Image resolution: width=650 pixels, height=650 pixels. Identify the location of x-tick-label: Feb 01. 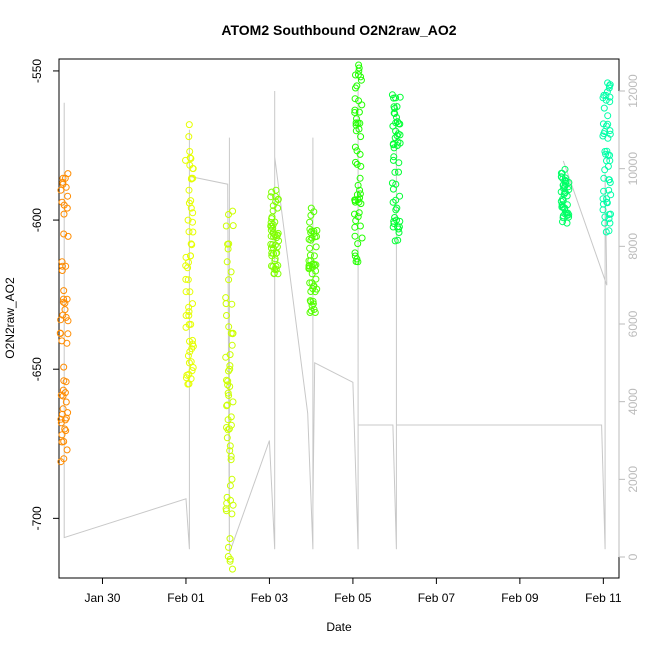
(186, 598).